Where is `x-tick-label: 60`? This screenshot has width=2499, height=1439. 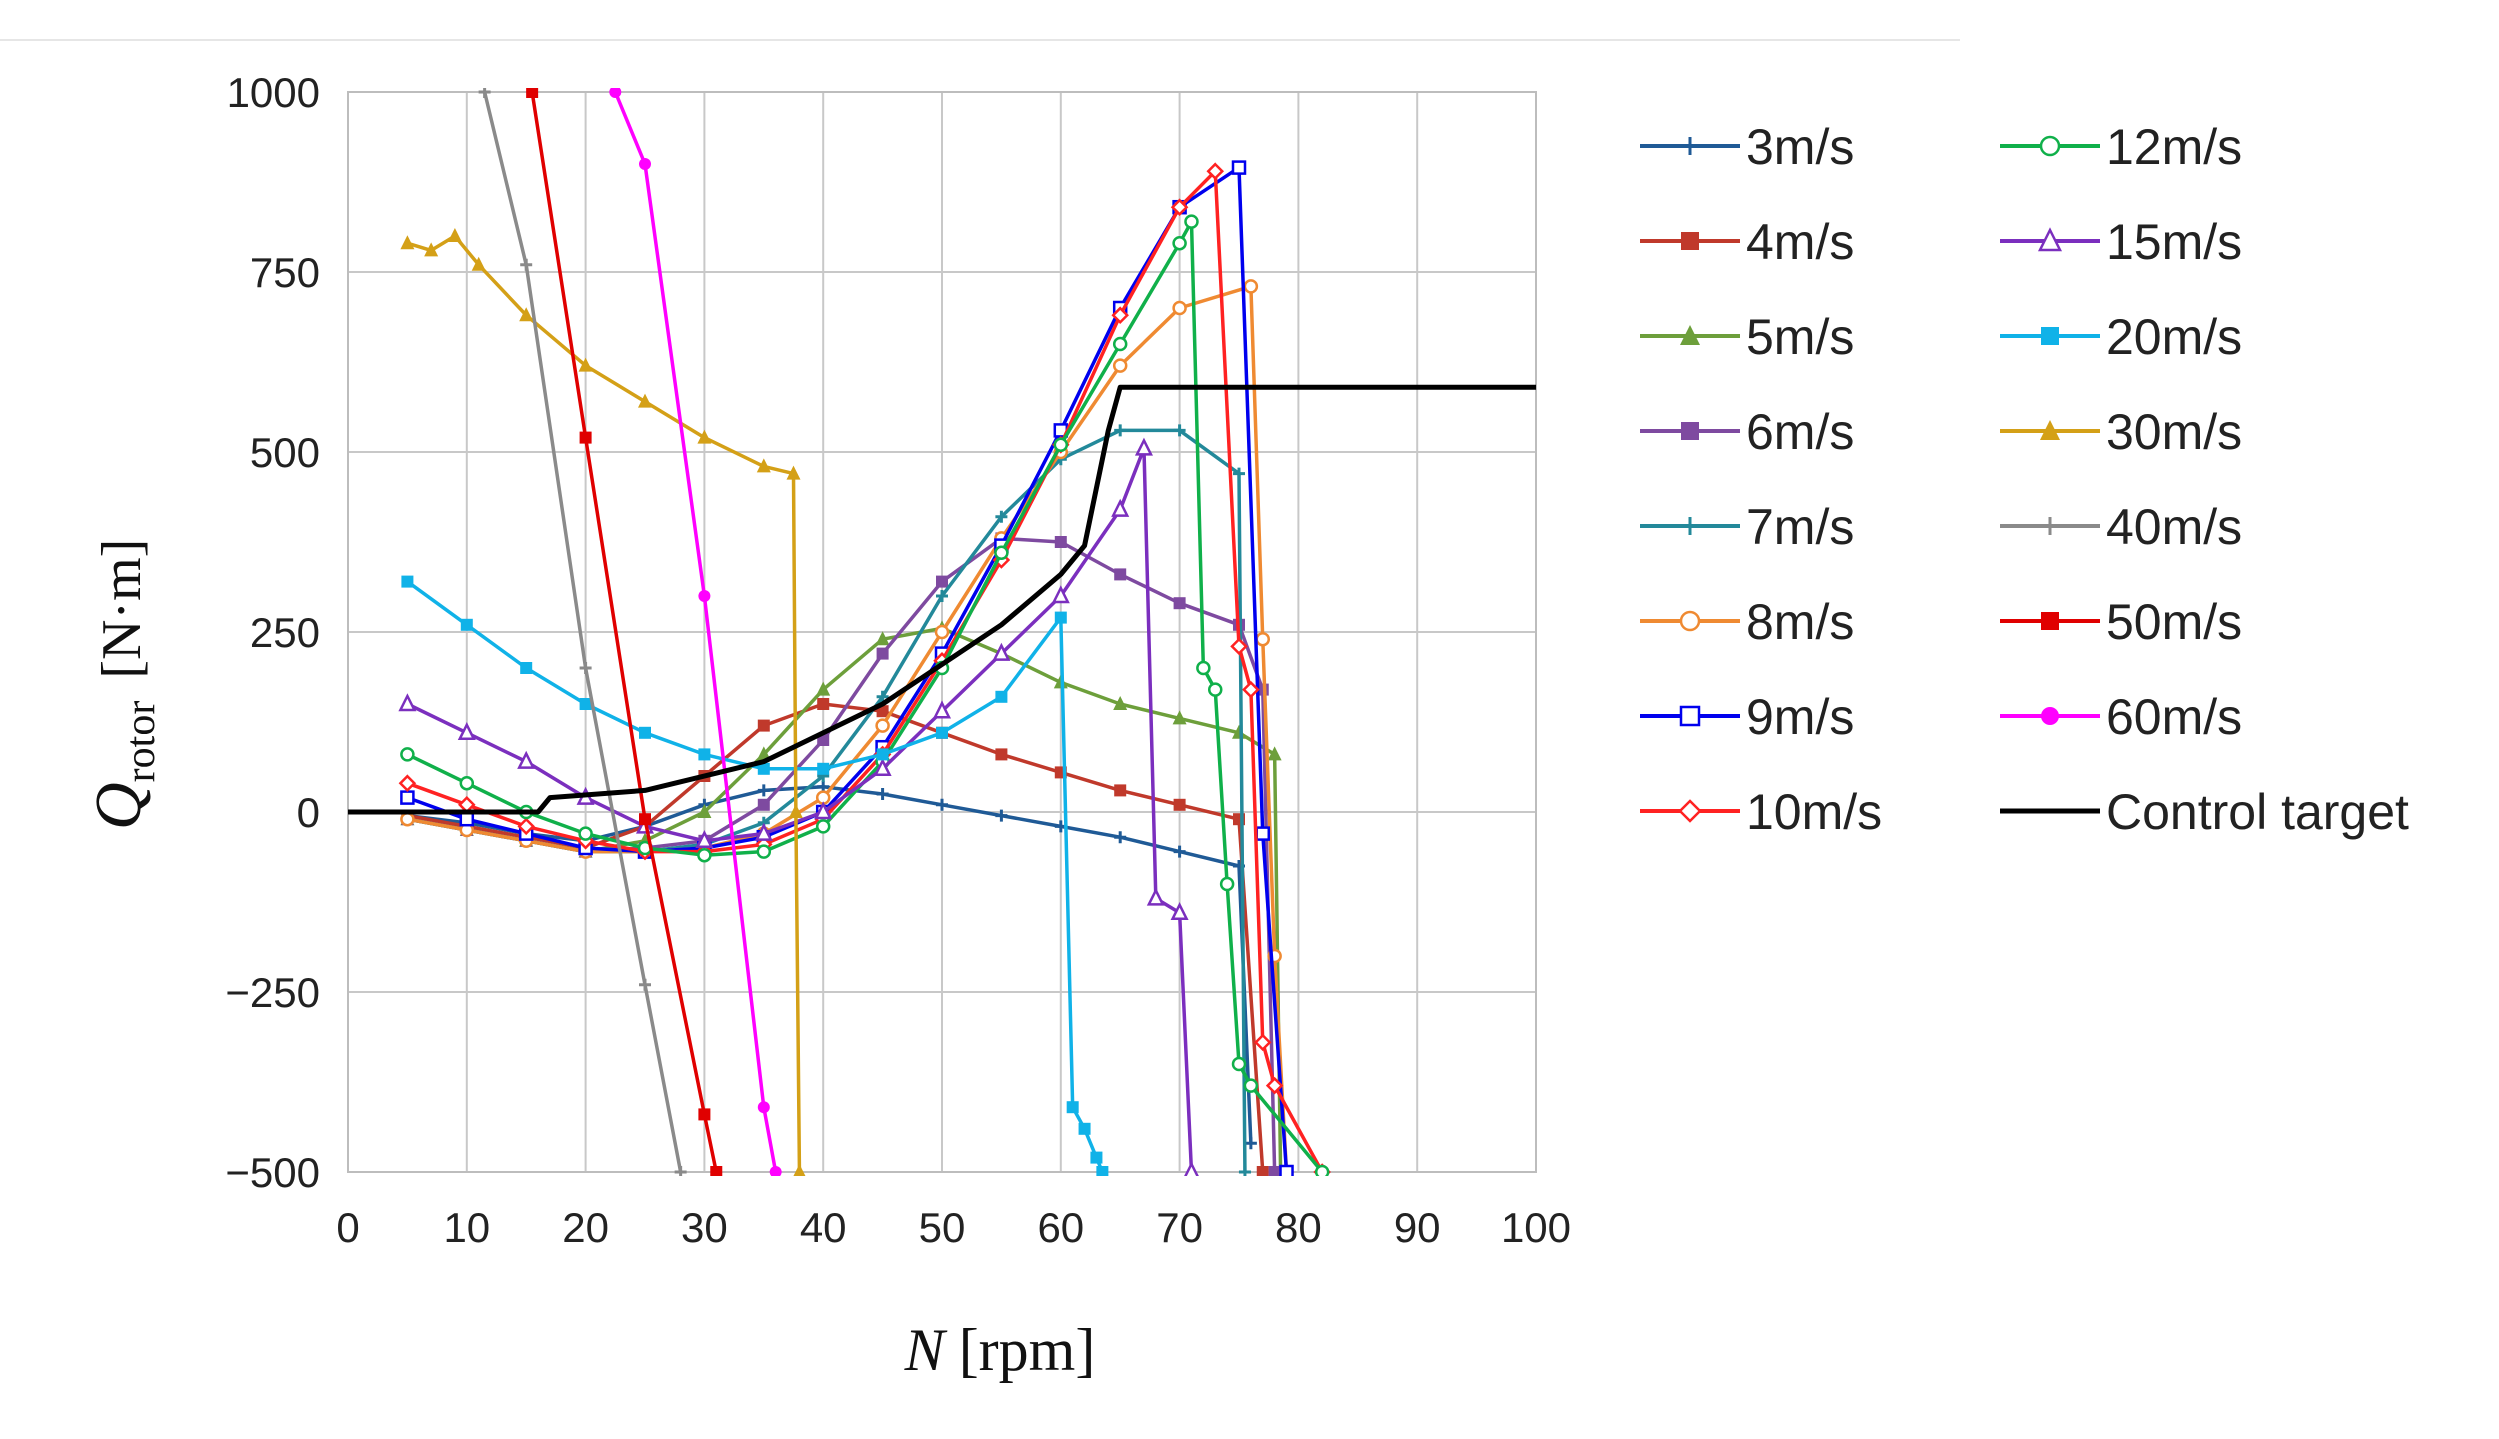
x-tick-label: 60 is located at coordinates (1060, 1227).